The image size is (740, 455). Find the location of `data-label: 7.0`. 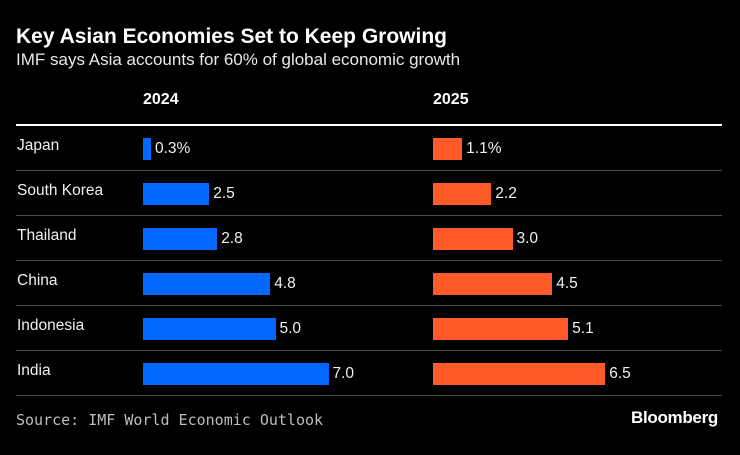

data-label: 7.0 is located at coordinates (343, 373).